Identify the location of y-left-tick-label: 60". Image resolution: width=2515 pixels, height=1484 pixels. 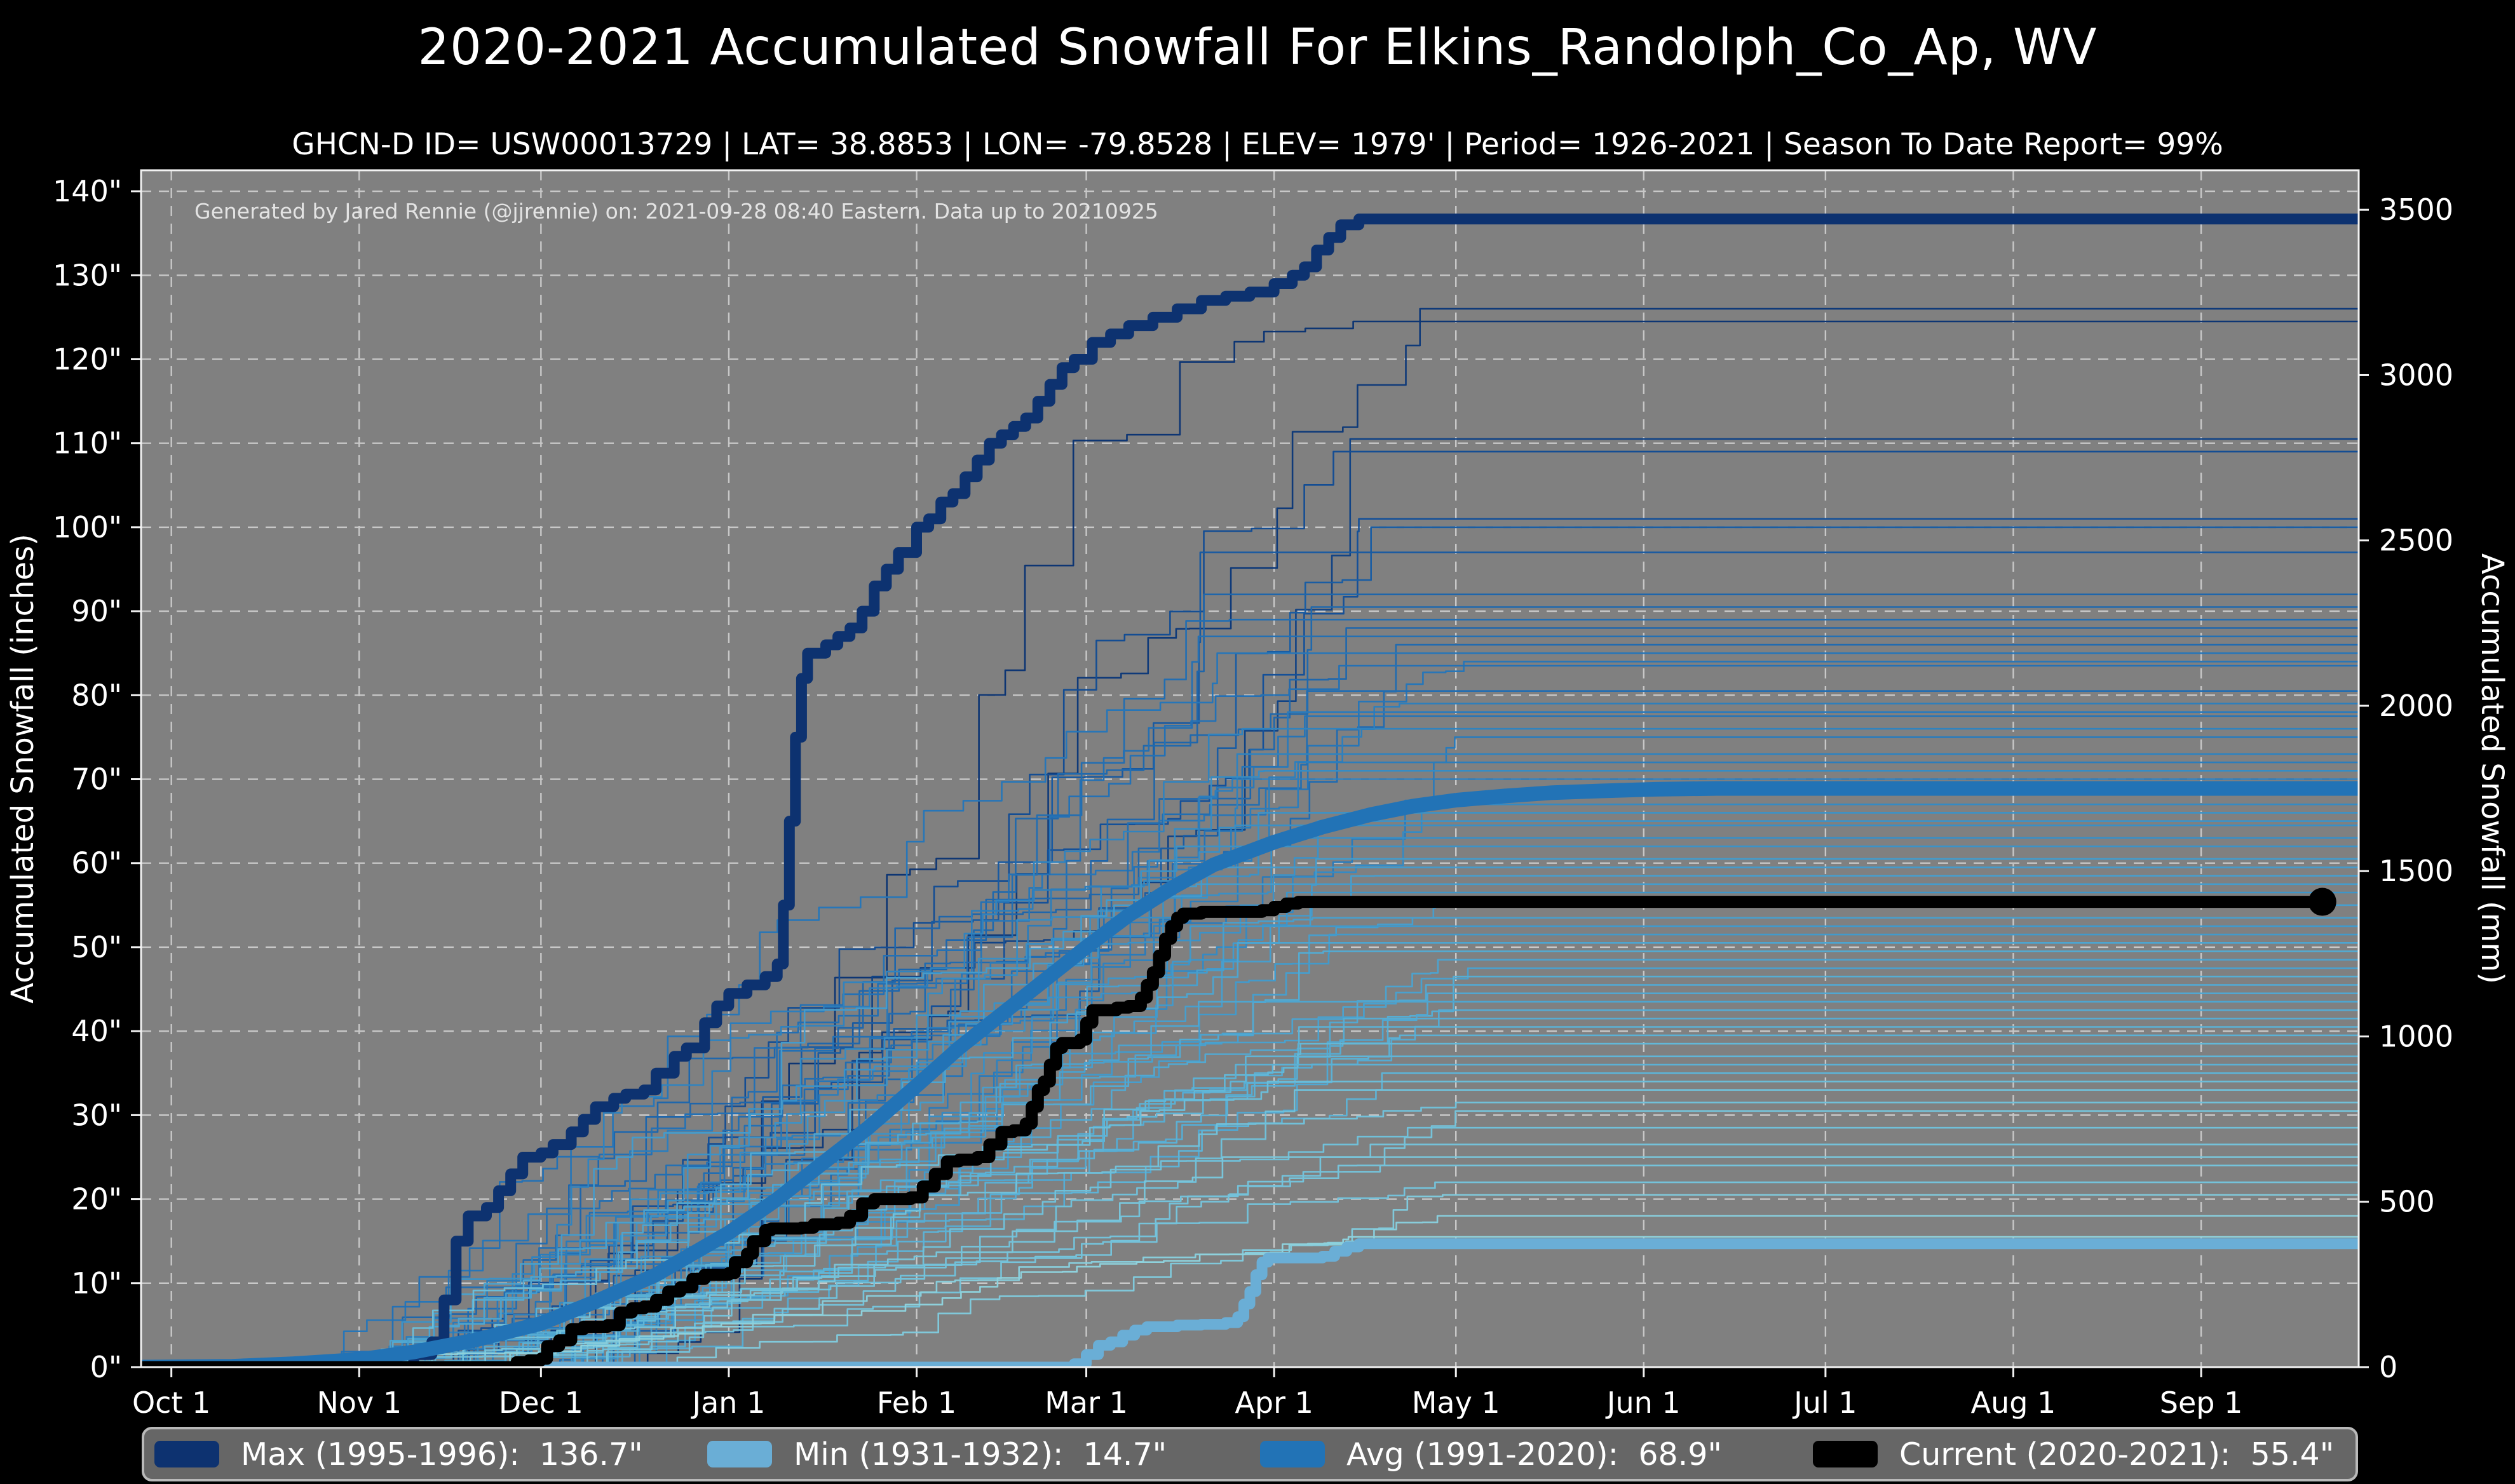
(96, 863).